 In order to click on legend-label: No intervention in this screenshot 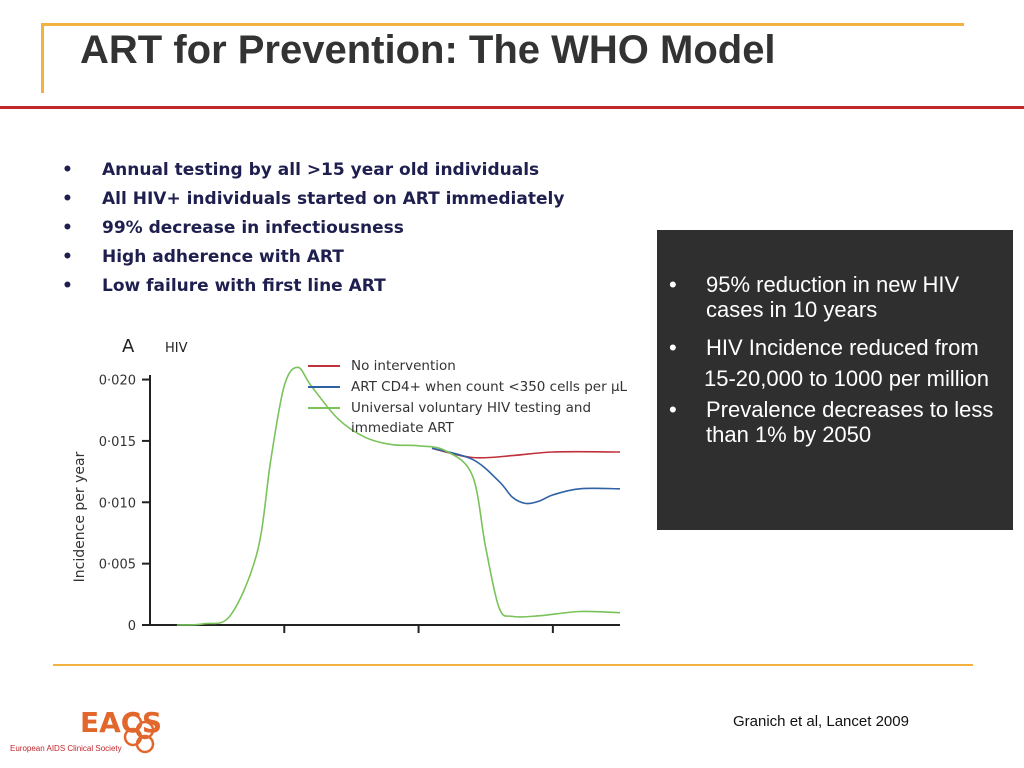, I will do `click(403, 366)`.